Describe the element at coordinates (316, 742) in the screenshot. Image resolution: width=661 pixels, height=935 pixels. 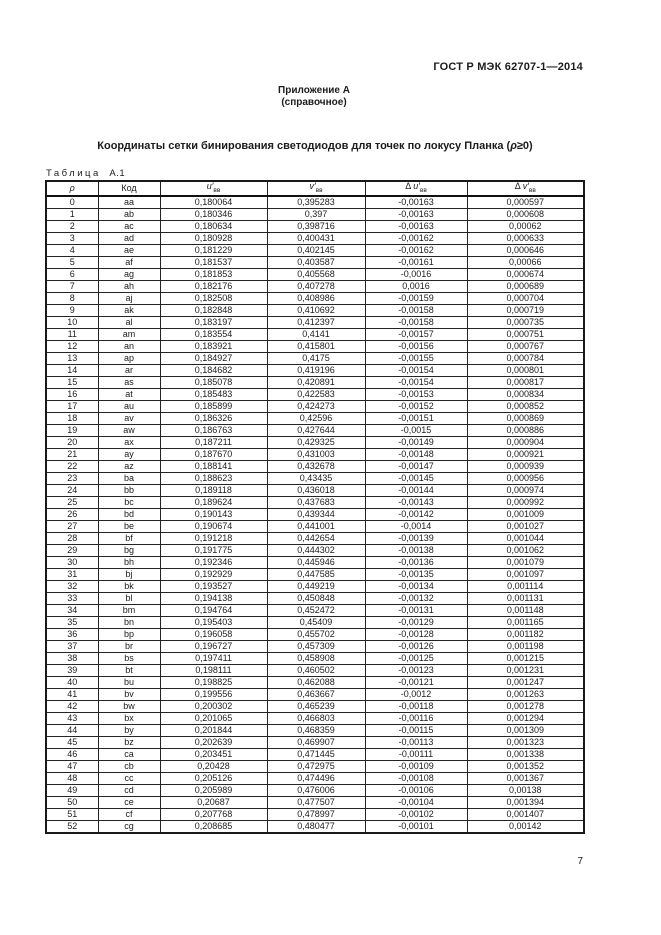
I see `cell-v: 0,469907` at that location.